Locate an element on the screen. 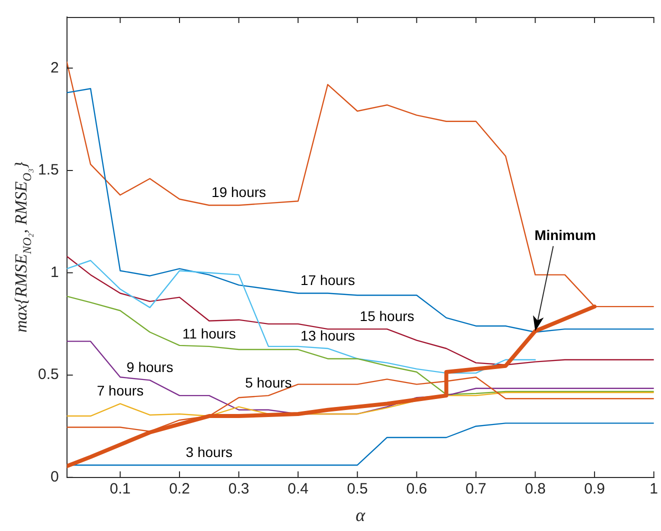 This screenshot has height=531, width=661. y-tick-label: 1.5 is located at coordinates (48, 170).